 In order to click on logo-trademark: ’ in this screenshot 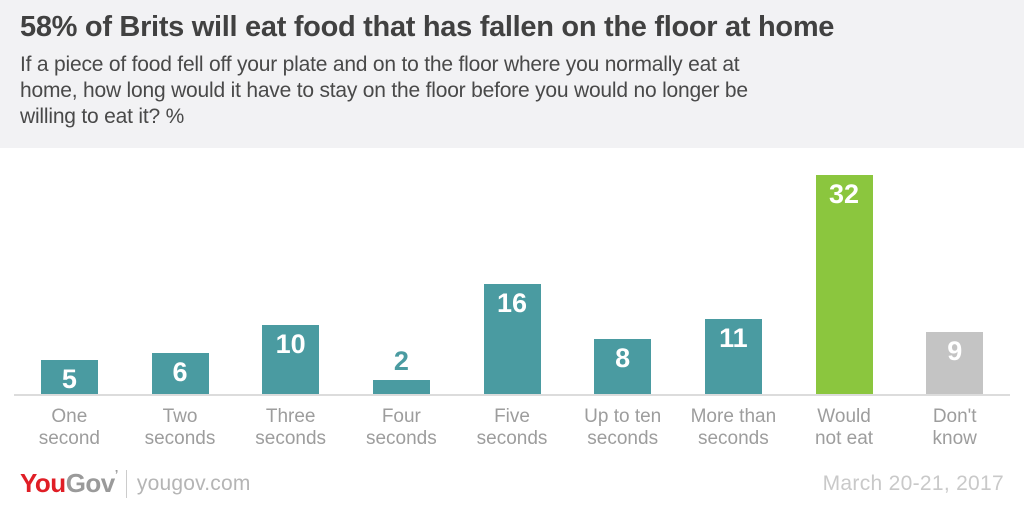, I will do `click(116, 474)`.